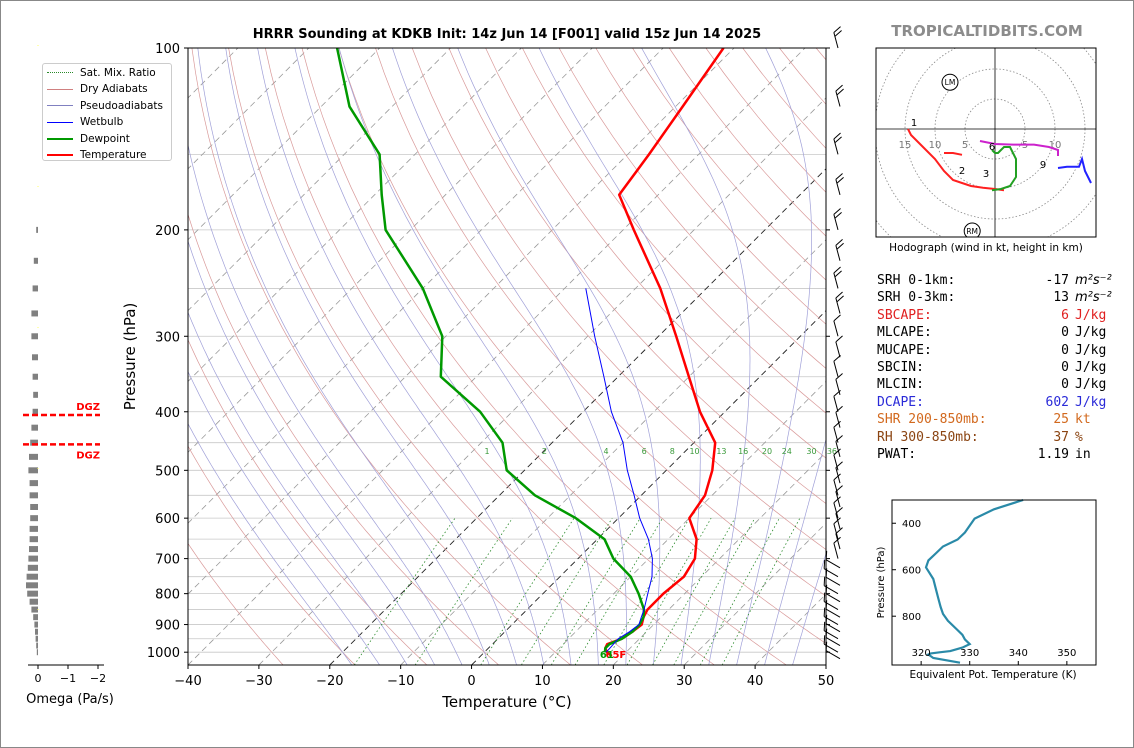  I want to click on surface-dewpoint-label: 61, so click(607, 655).